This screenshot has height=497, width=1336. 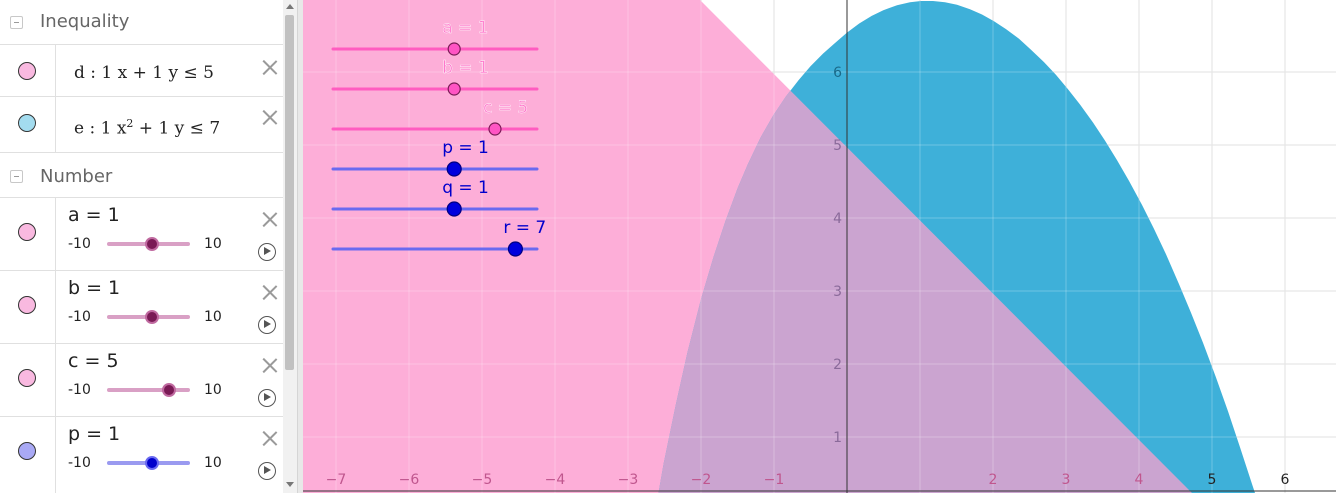 I want to click on inequality-expression: e : 1 x2 + 1 y ≤ 7, so click(x=147, y=128).